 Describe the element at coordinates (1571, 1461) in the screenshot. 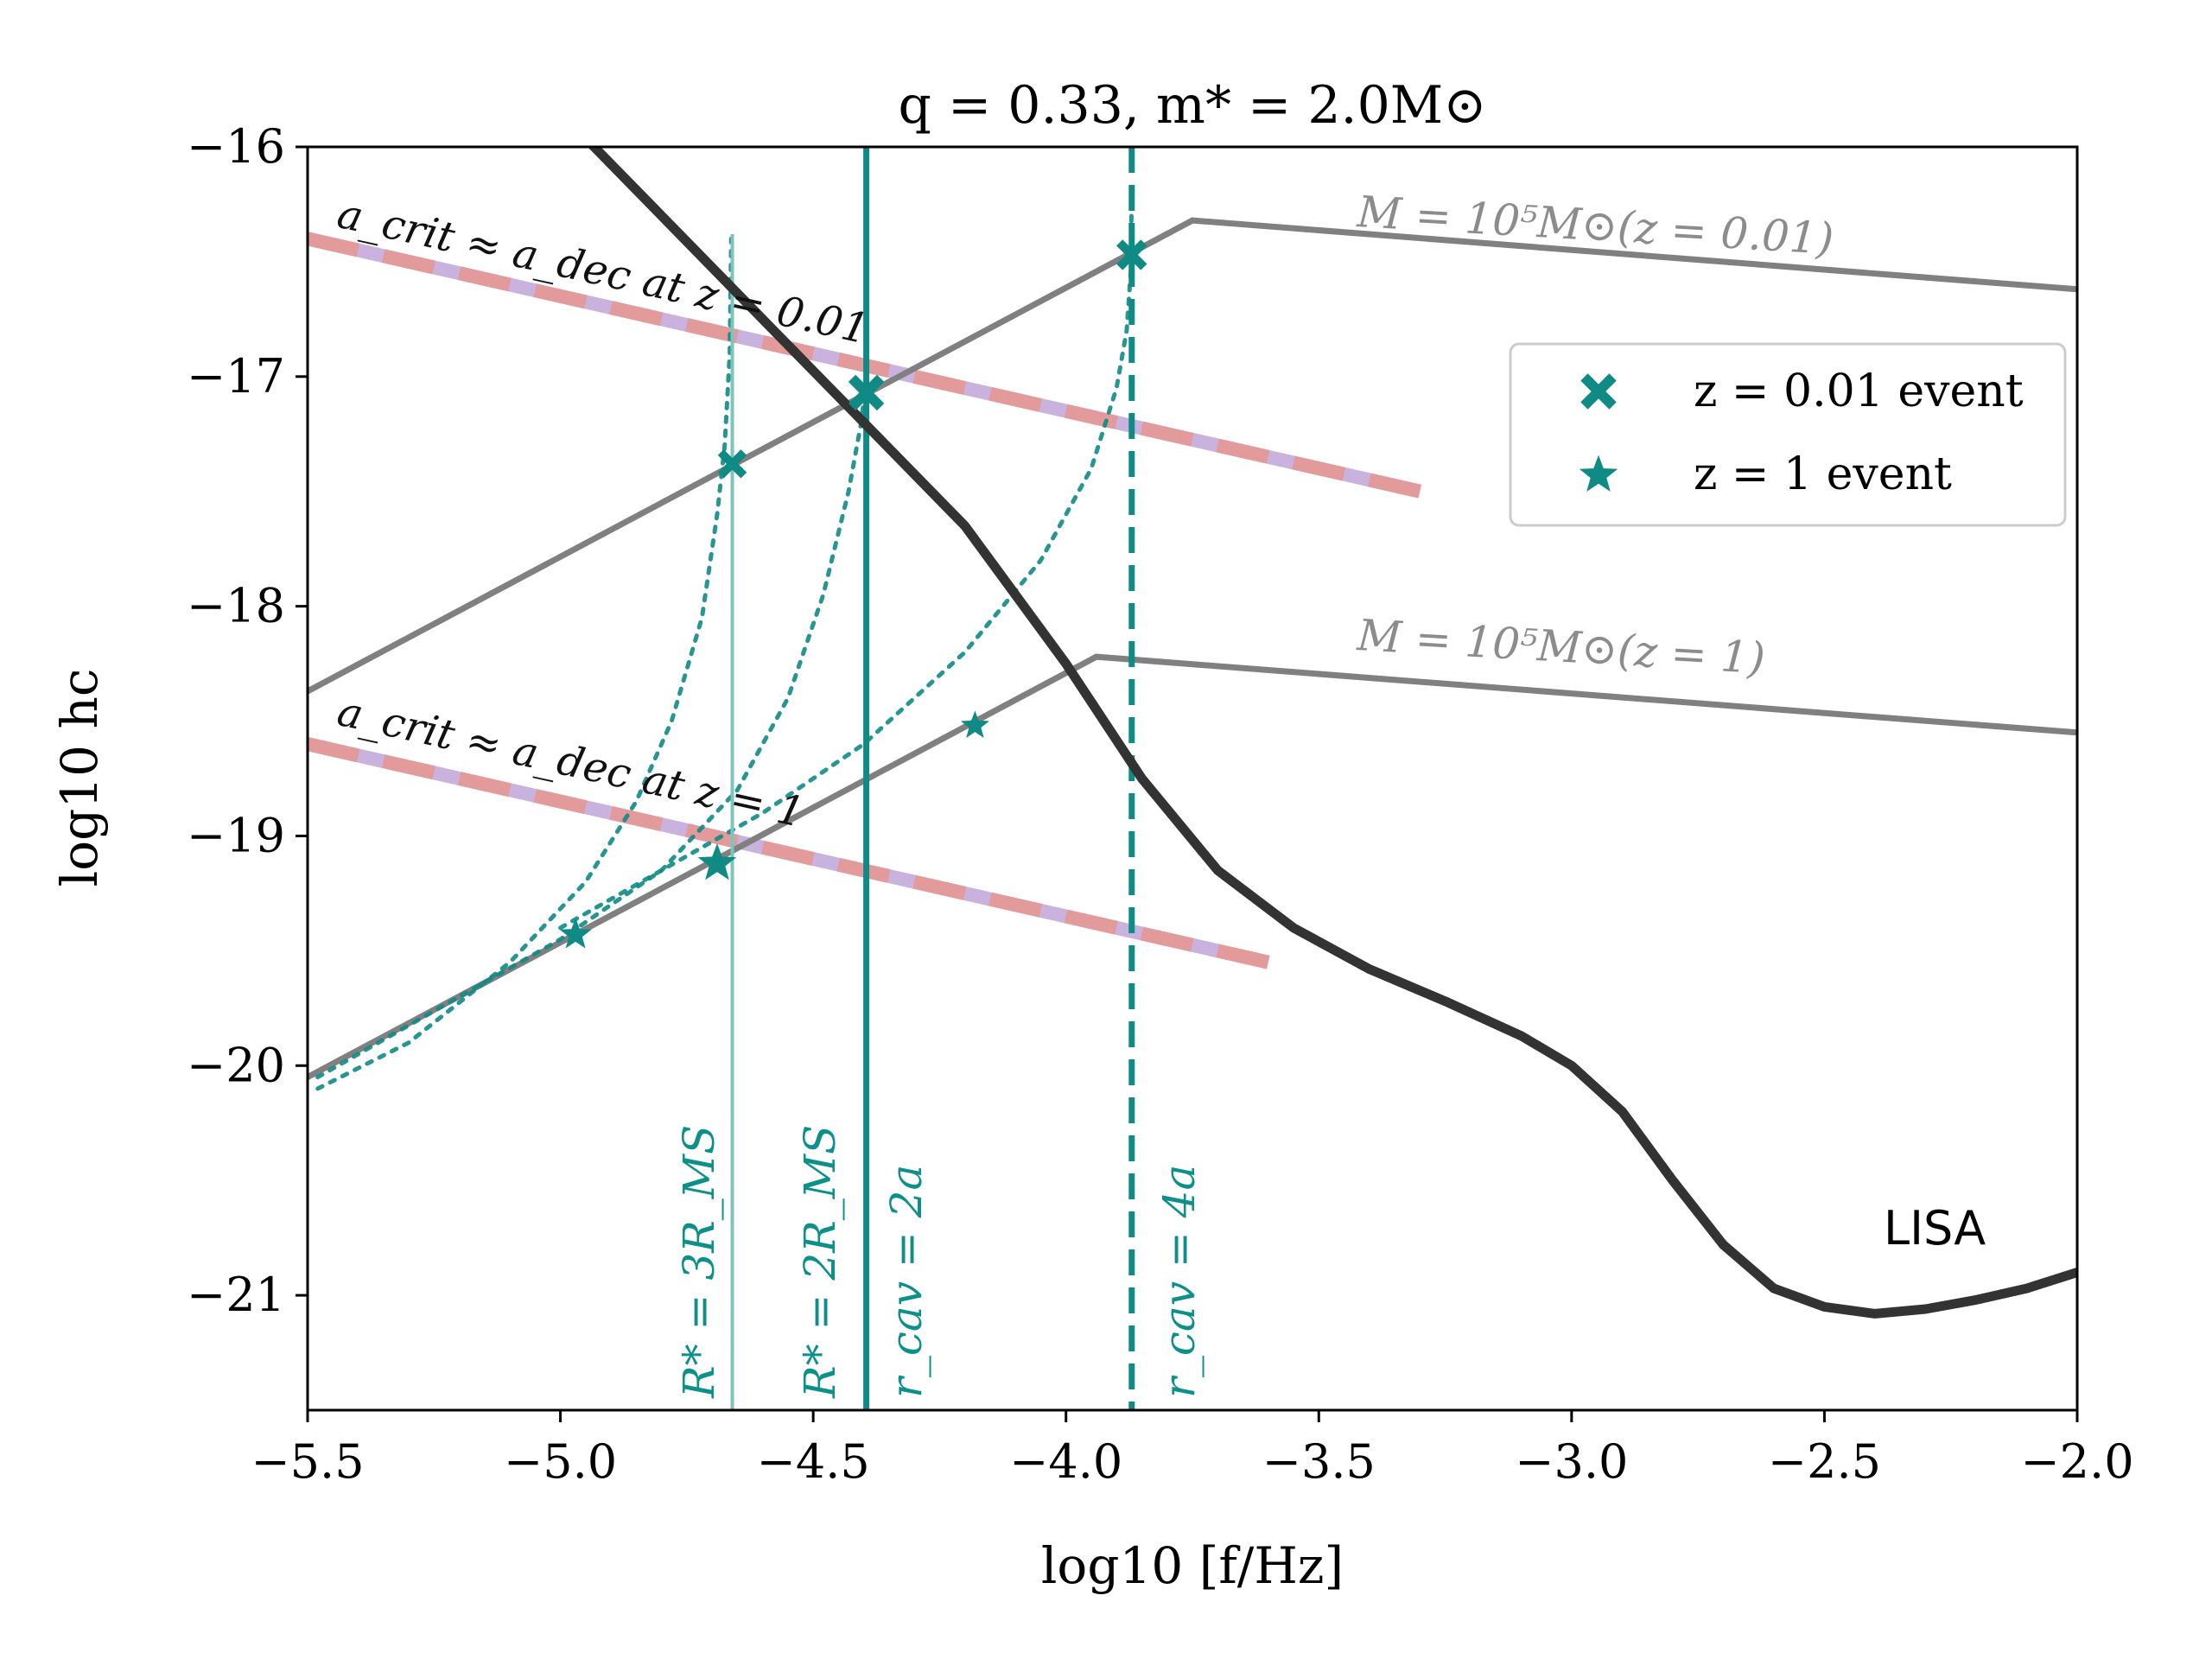

I see `x-tick-label-5: −3.0` at that location.